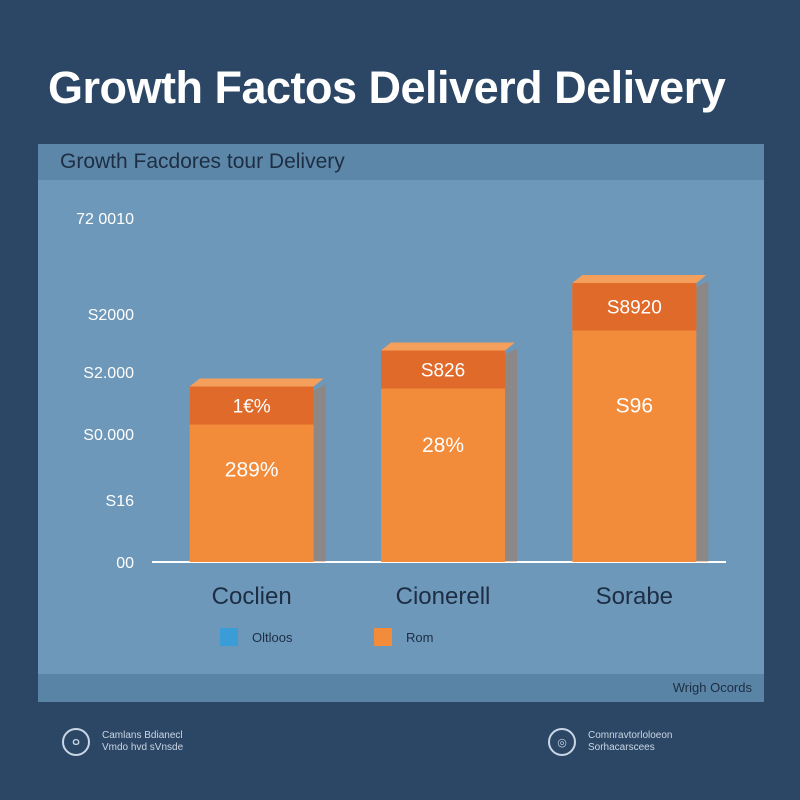 This screenshot has width=800, height=800. I want to click on bar-top-label-cionerell: S826, so click(443, 371).